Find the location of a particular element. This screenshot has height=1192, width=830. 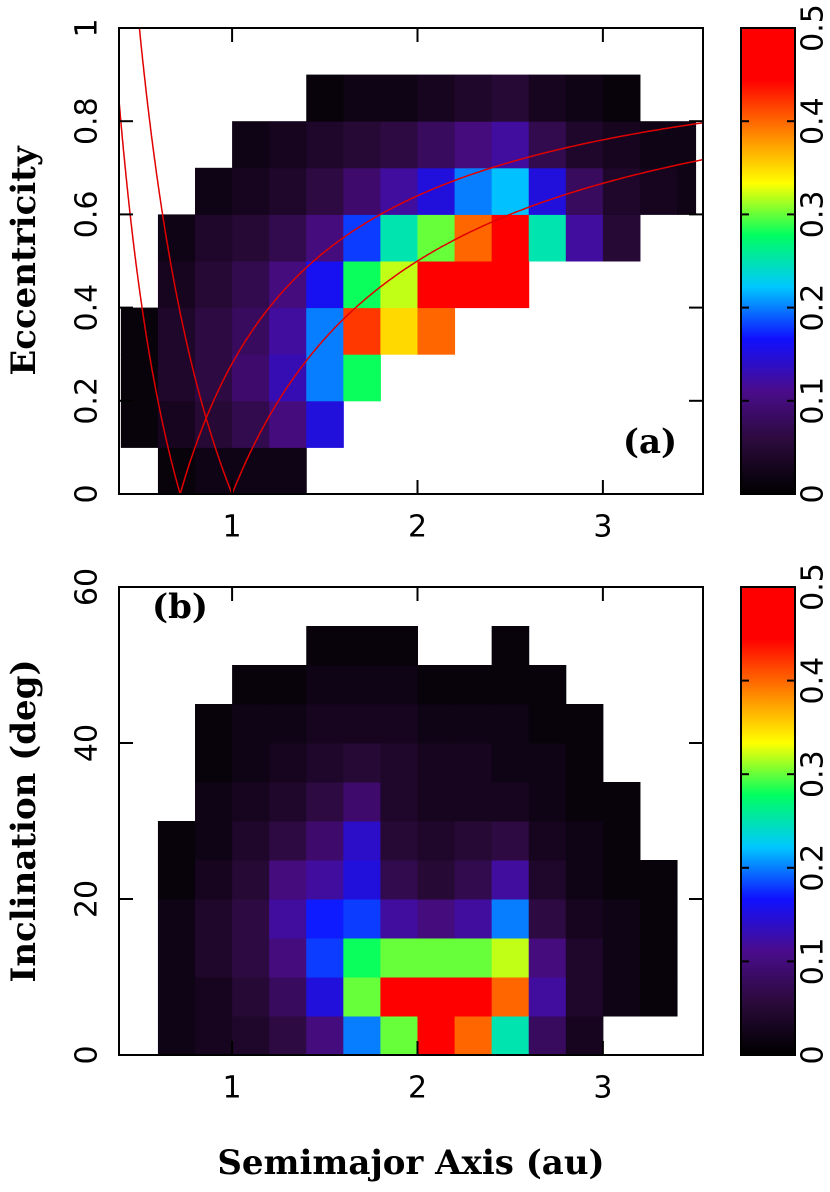

y-tick-label: 60 is located at coordinates (87, 587).